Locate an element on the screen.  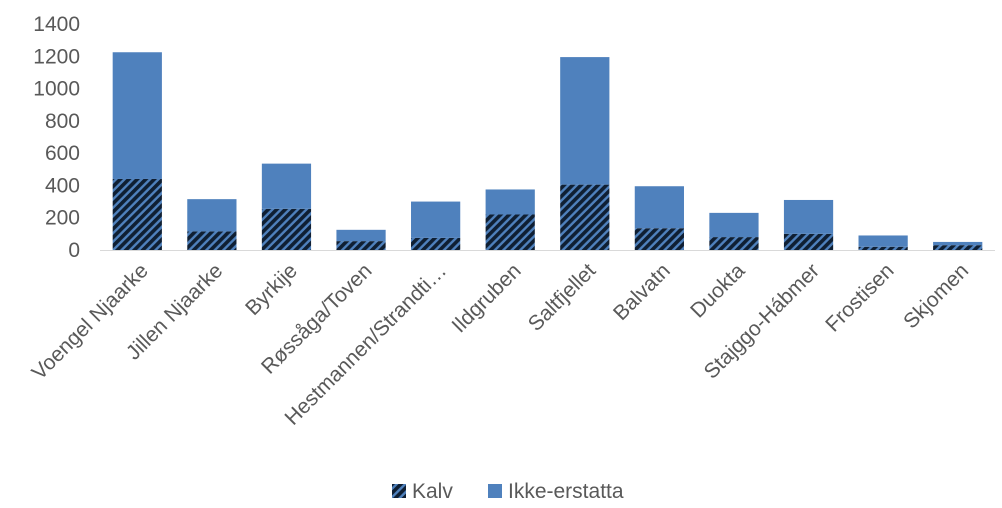
x-tick-label: Skjomen is located at coordinates (936, 296).